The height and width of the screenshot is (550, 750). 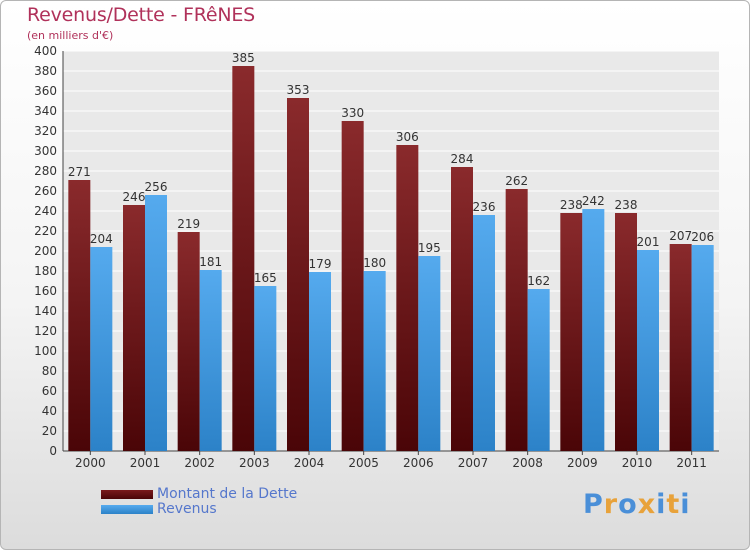 I want to click on x-tick-label: 2000, so click(x=90, y=463).